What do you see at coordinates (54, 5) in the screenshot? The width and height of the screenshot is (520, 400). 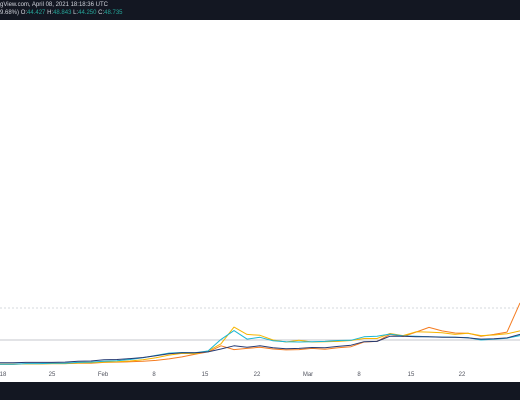 I see `snapshot-info: gView.com, April 08, 2021 18:18:36 UTC` at bounding box center [54, 5].